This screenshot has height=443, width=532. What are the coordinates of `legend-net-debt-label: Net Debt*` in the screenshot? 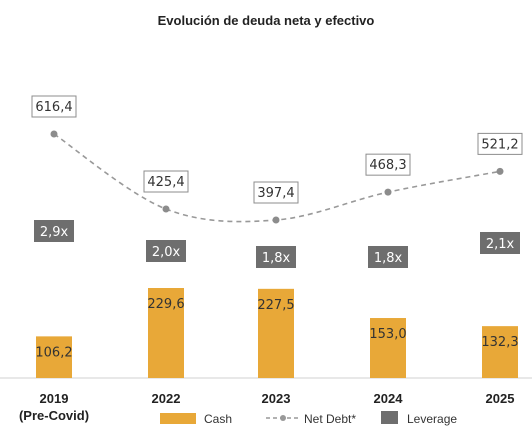 It's located at (330, 419).